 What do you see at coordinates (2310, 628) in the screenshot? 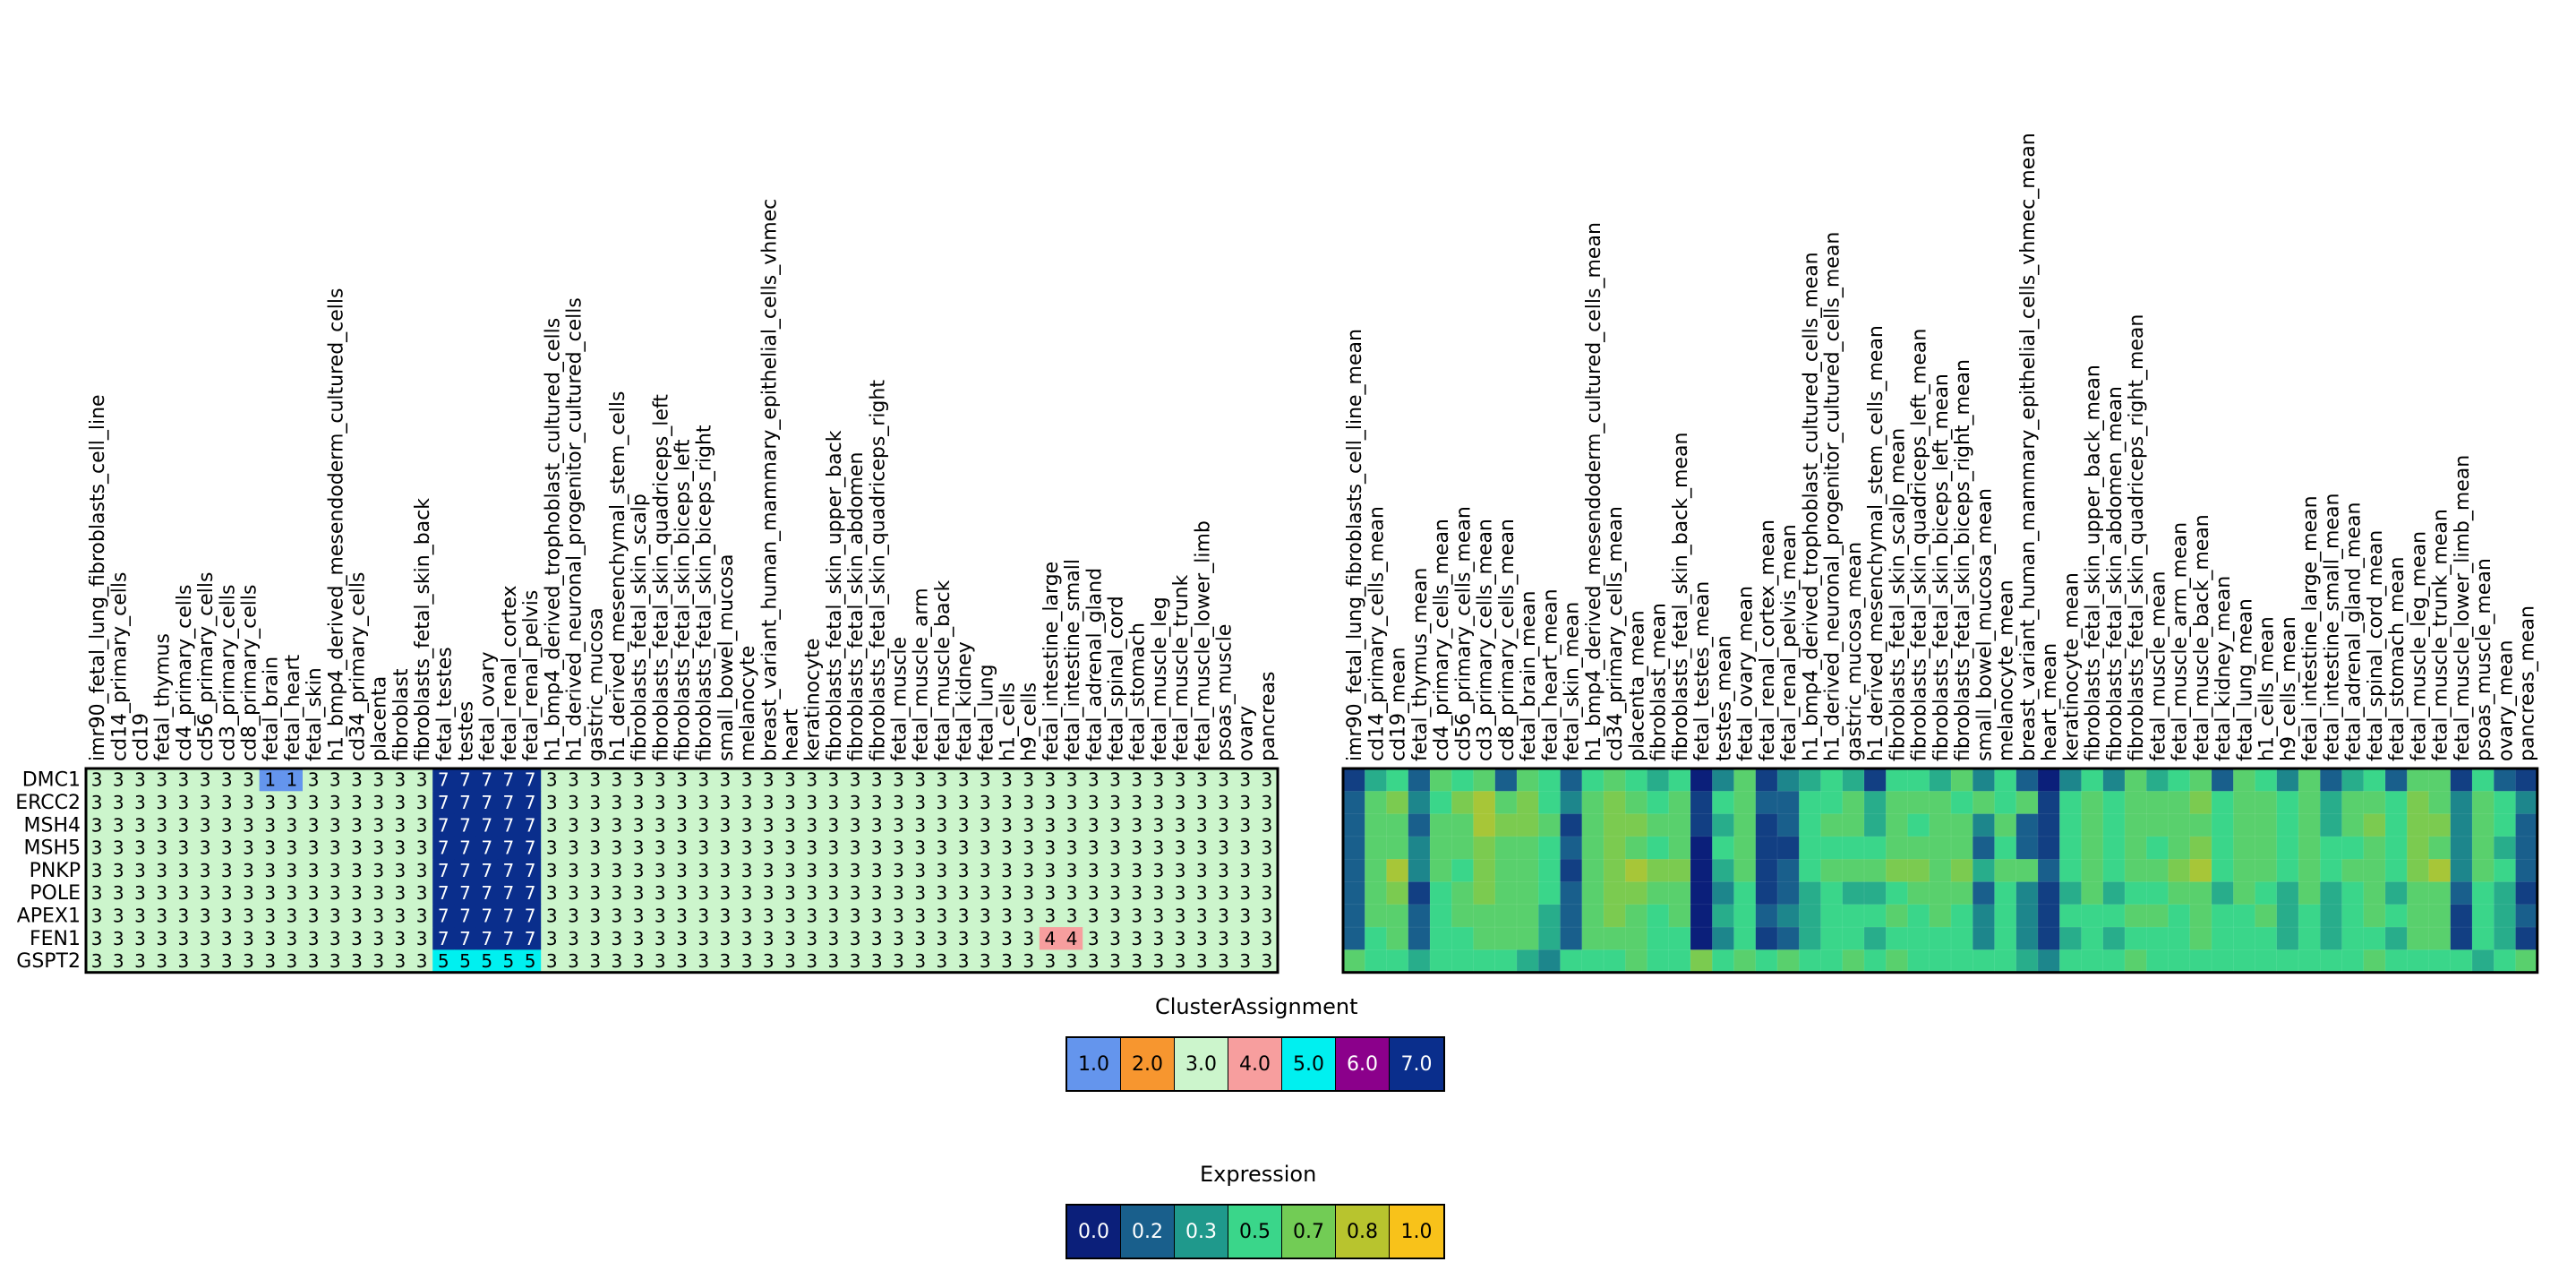
I see `expression-column-label: fetal_intestine_large_mean` at bounding box center [2310, 628].